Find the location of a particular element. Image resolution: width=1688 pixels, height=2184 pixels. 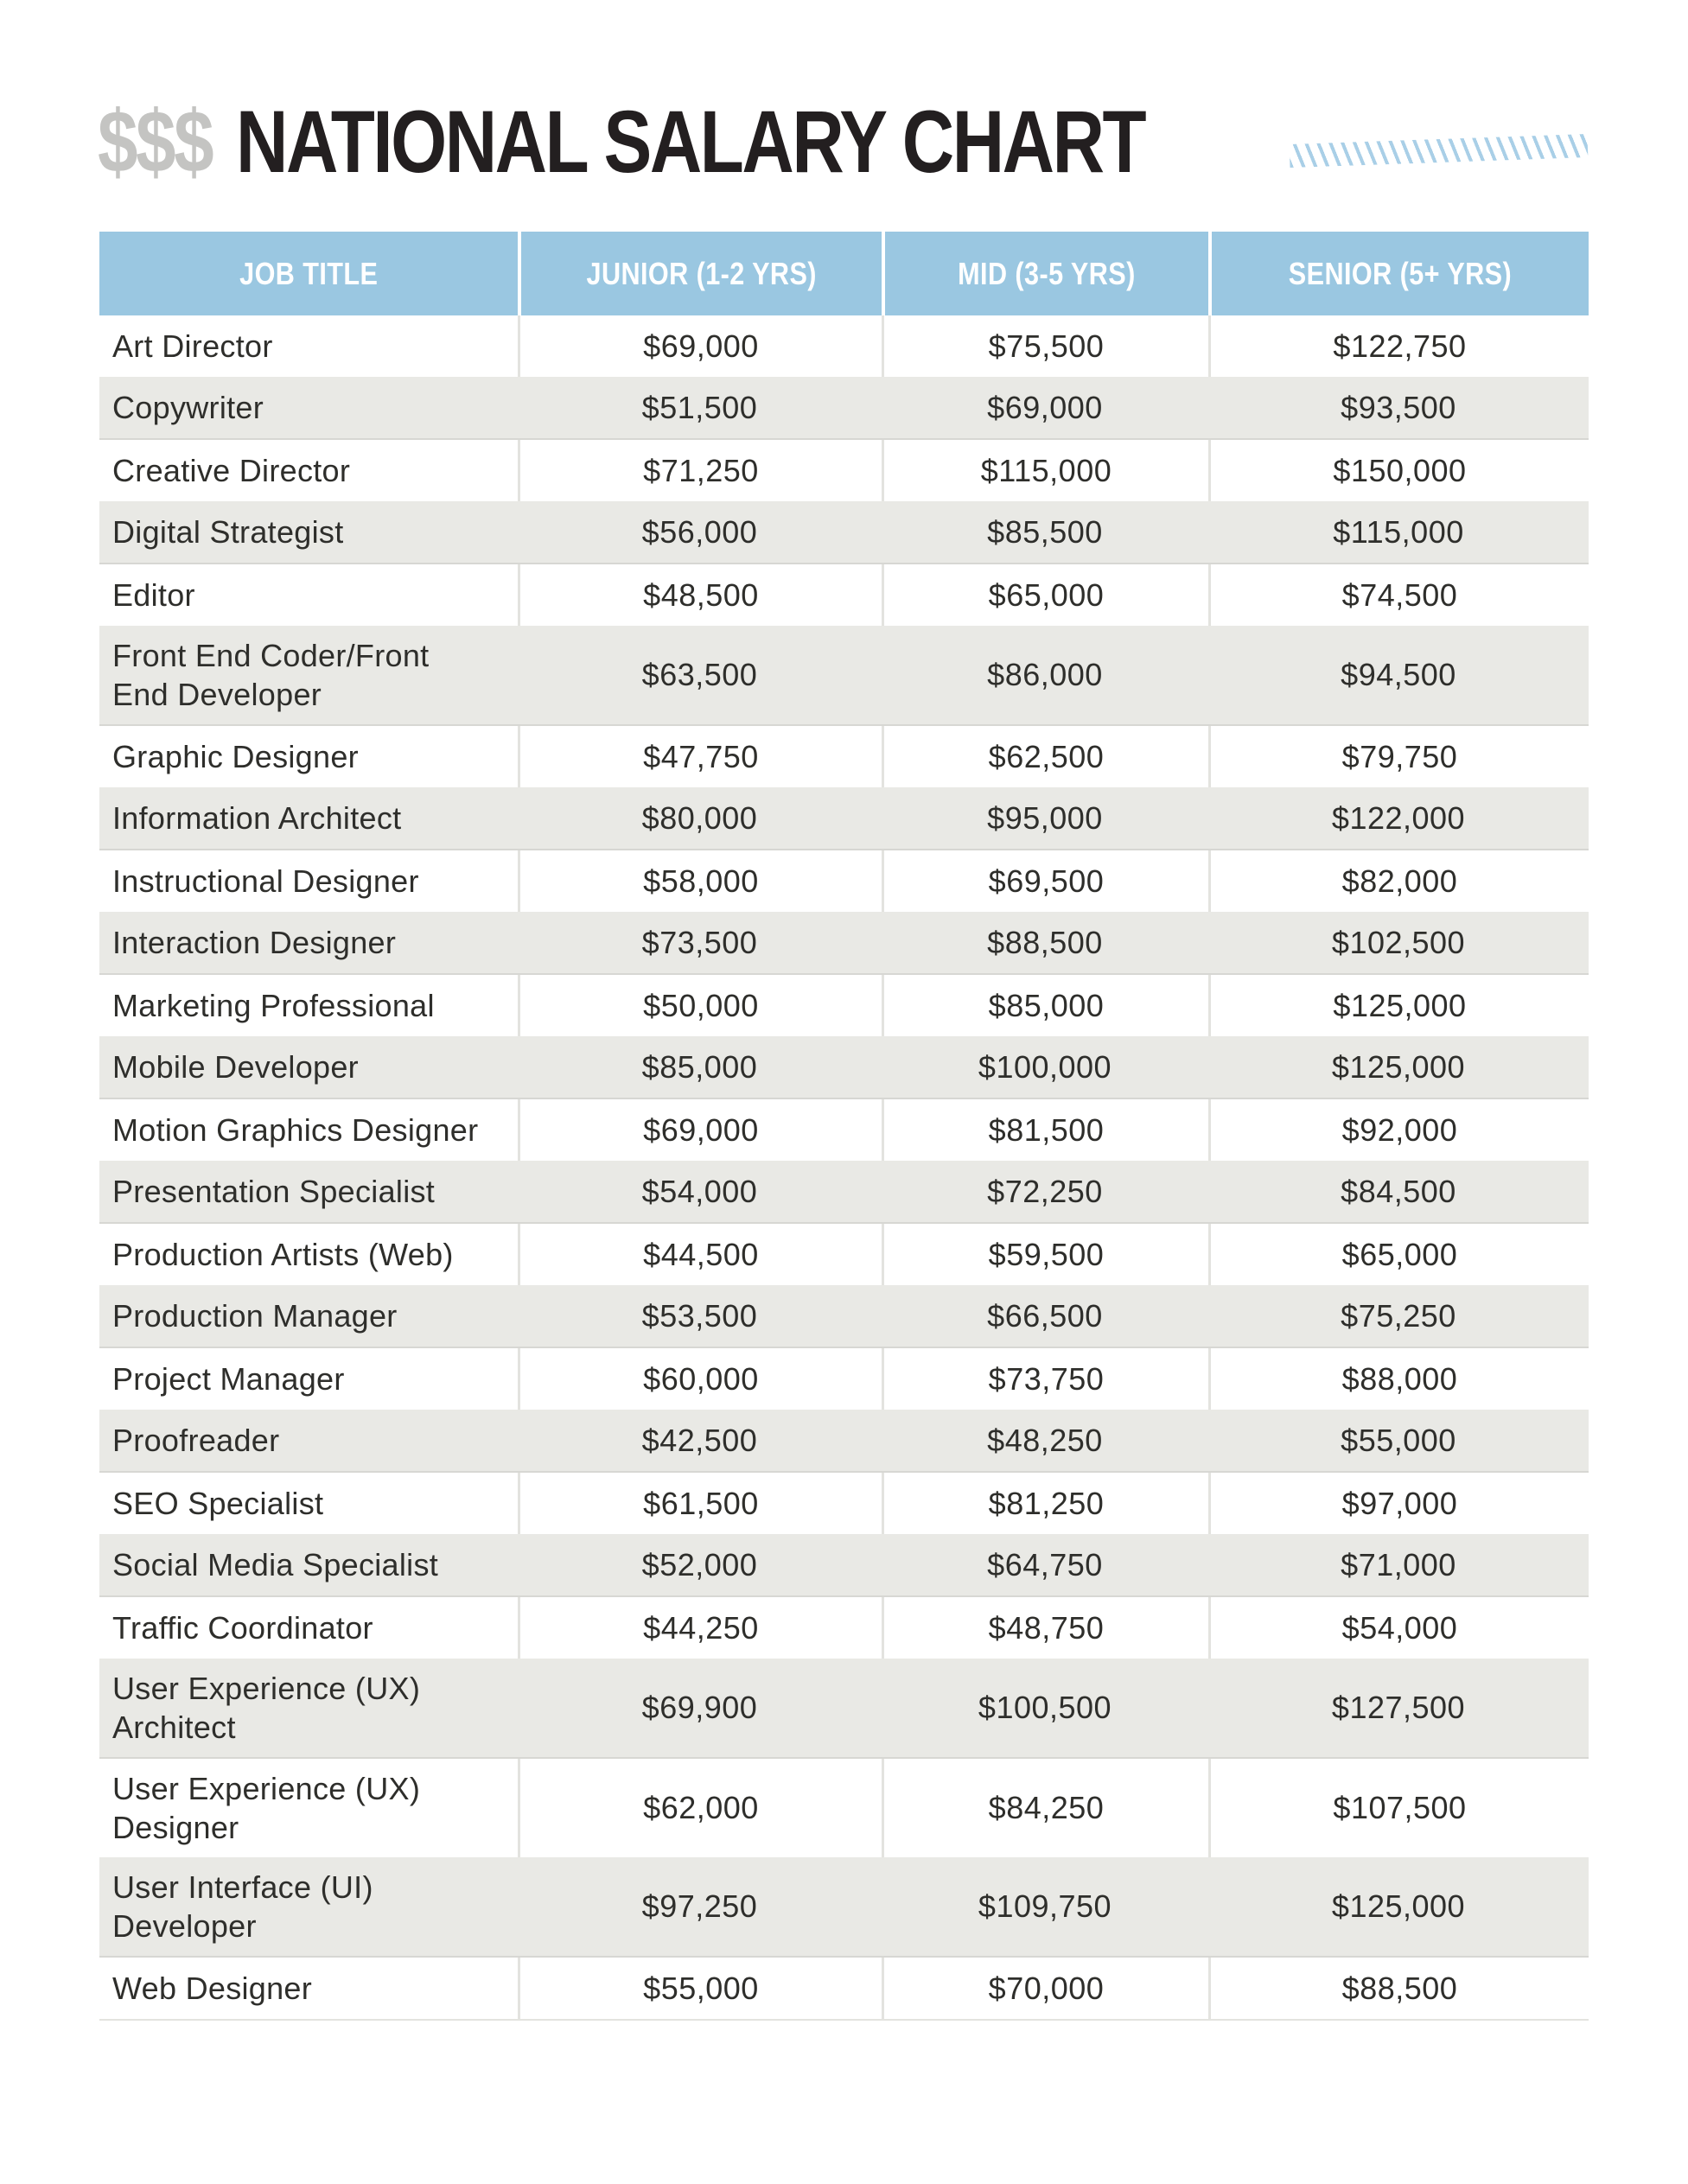

page-header: $$$ NATIONAL SALARY CHART is located at coordinates (736, 142).